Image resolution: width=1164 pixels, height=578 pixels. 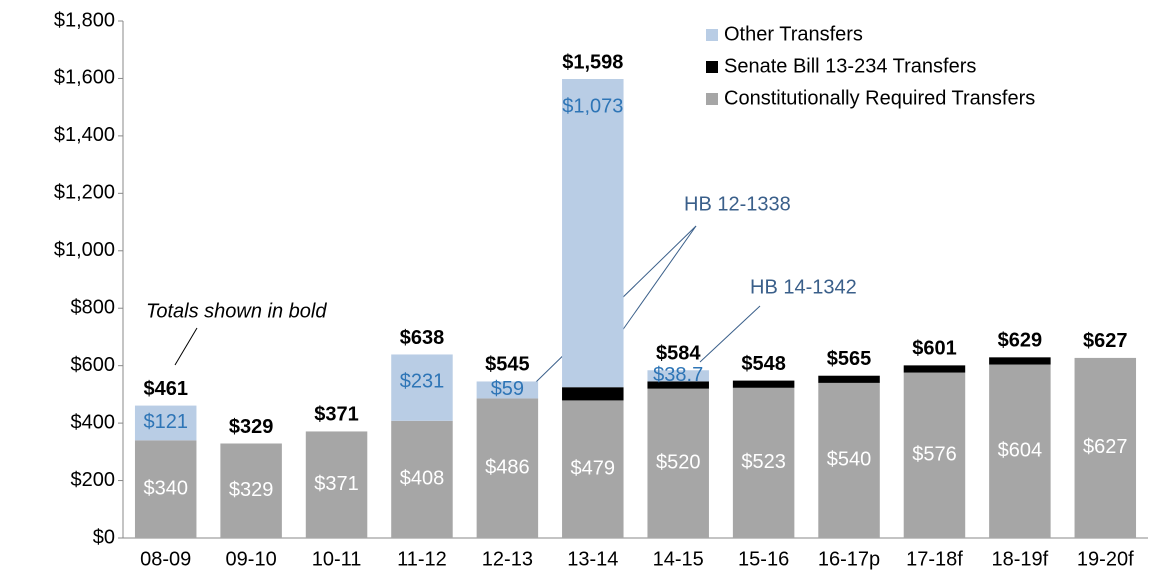 I want to click on annotation: Totals shown in bold, so click(x=236, y=311).